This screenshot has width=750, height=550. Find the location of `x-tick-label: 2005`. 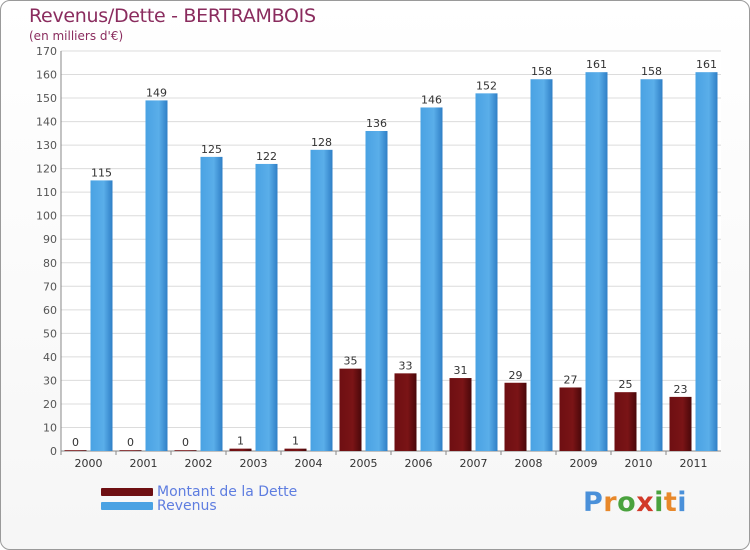

x-tick-label: 2005 is located at coordinates (364, 463).